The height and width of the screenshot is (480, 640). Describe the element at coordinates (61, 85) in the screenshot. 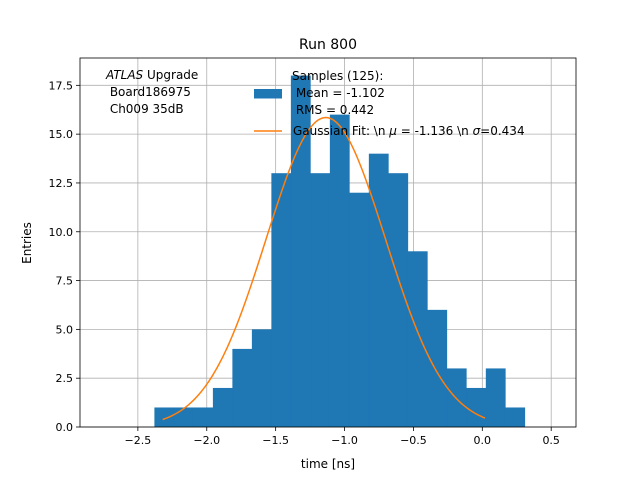

I see `y-tick-label: 17.5` at that location.